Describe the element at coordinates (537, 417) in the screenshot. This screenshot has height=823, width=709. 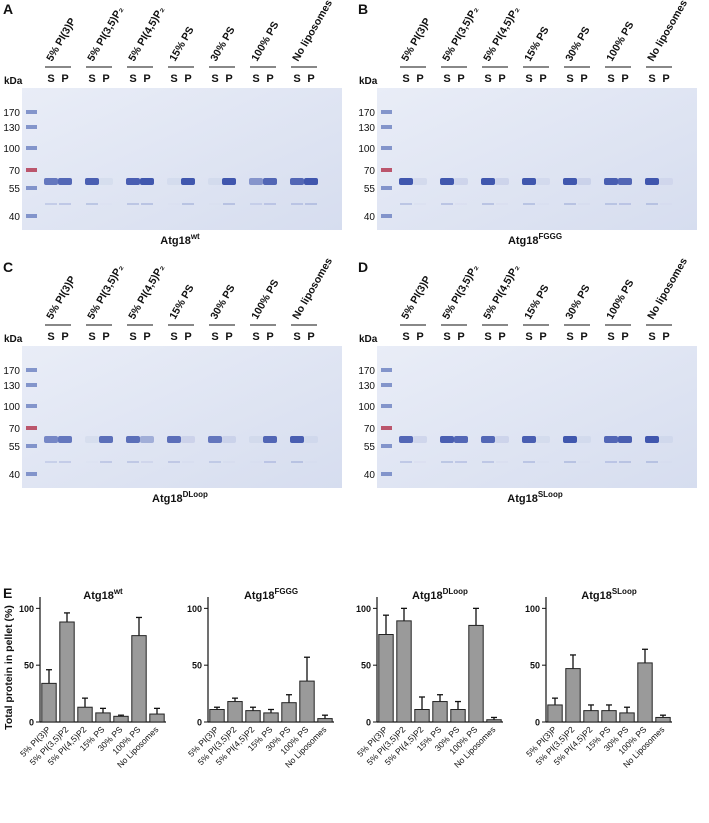
I see `gel` at that location.